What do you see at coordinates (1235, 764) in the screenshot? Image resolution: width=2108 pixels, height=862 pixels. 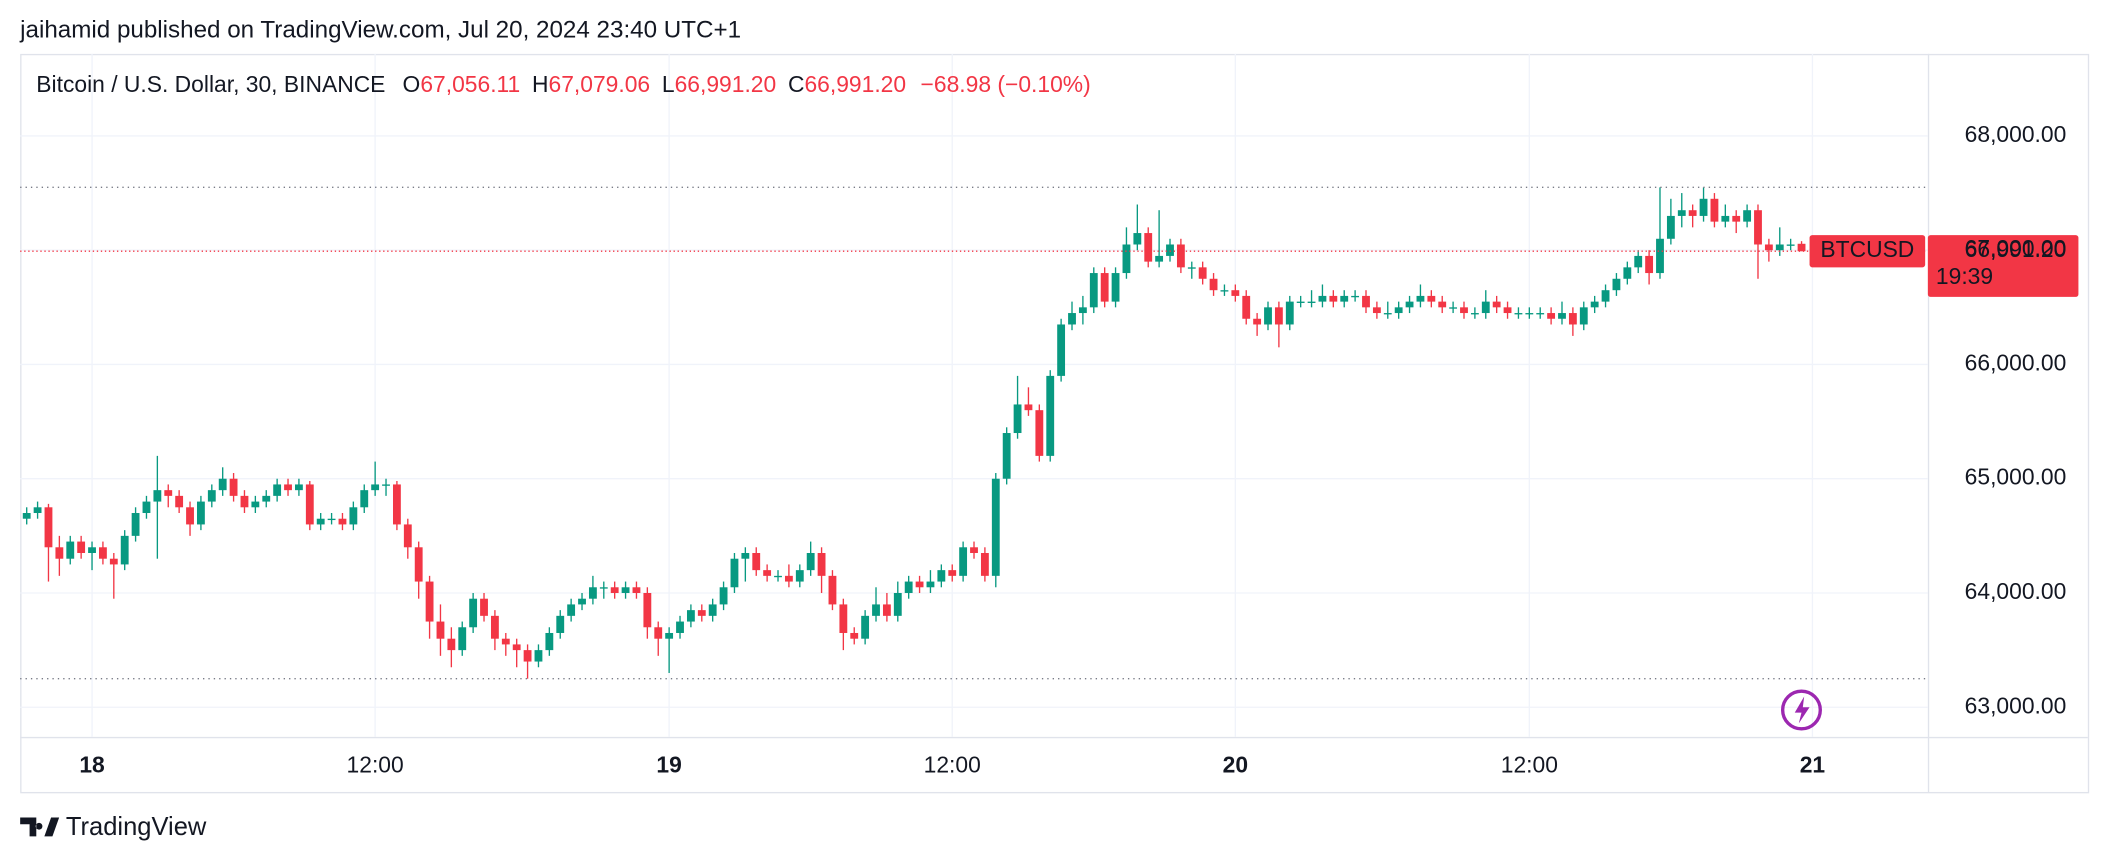 I see `x-tick-label: 20` at bounding box center [1235, 764].